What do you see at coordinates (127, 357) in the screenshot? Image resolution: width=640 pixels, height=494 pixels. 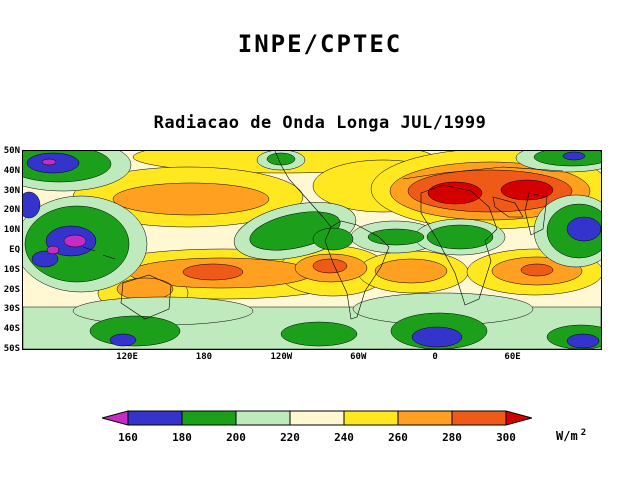 I see `lon-tick-label: 120E` at bounding box center [127, 357].